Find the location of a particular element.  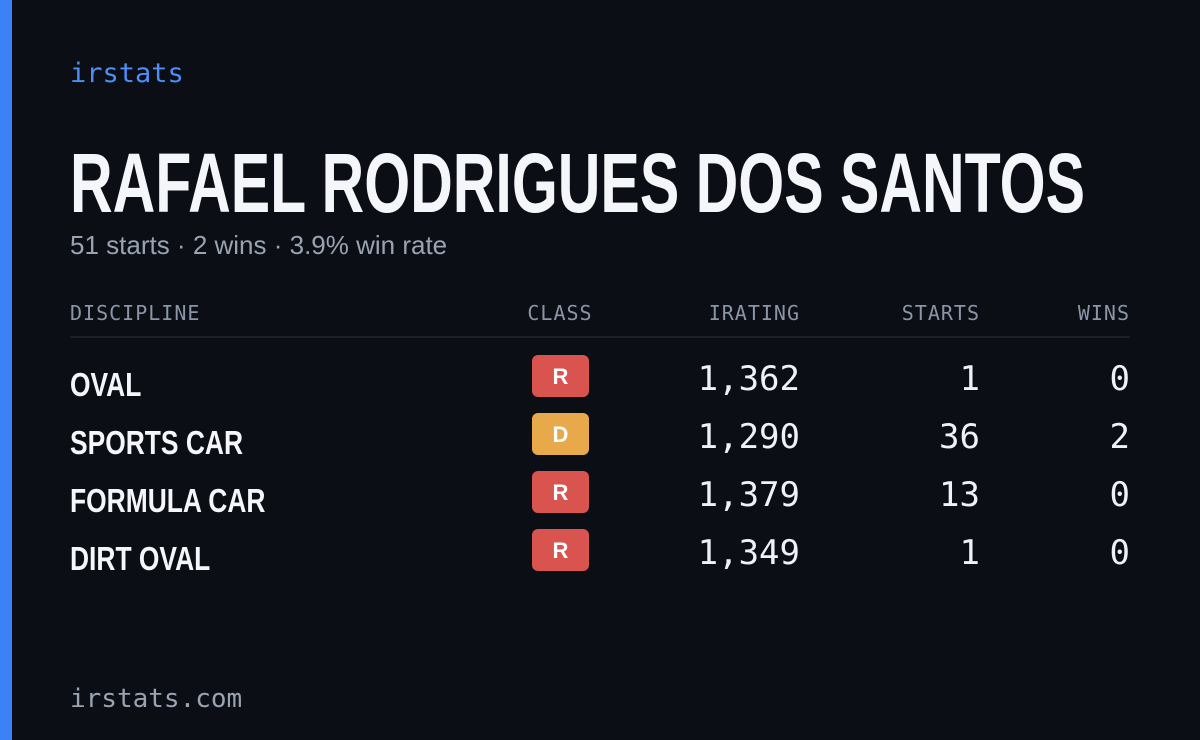

cell-irating: 1,349 is located at coordinates (749, 553).